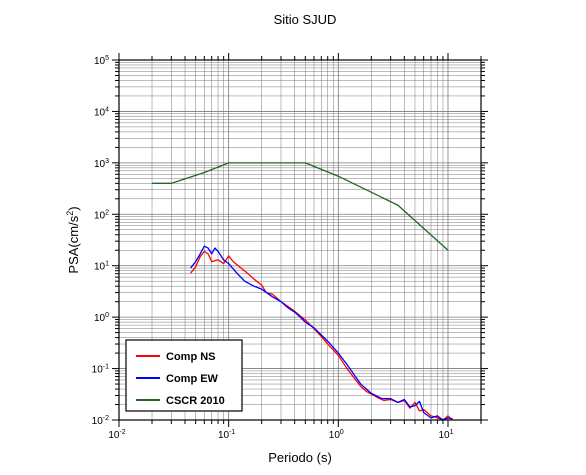 The width and height of the screenshot is (586, 475). I want to click on y-tick-label: 10⁴, so click(101, 112).